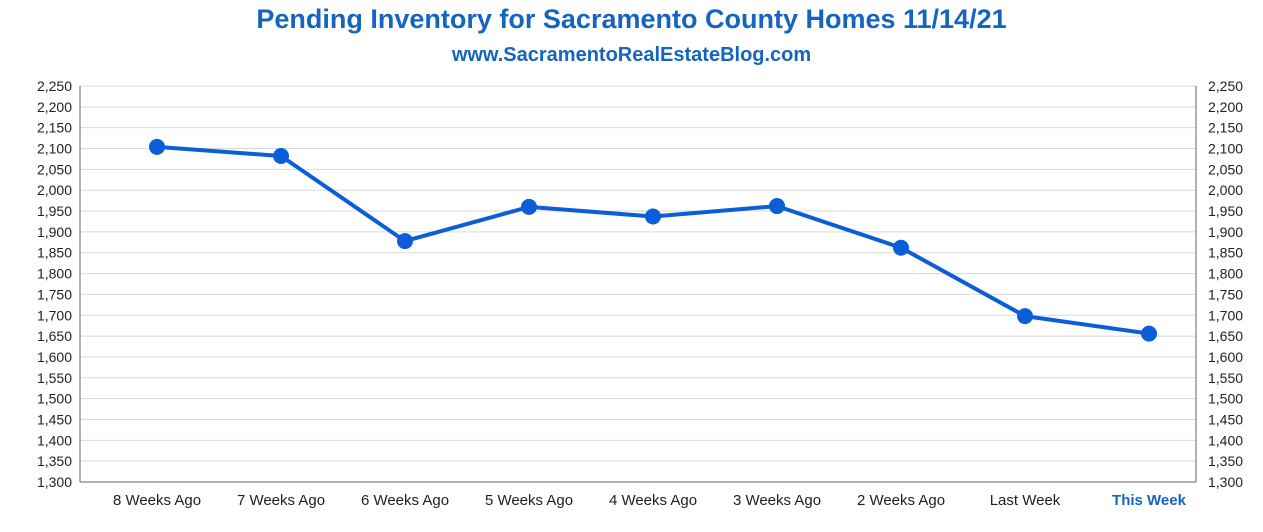 This screenshot has height=532, width=1263. Describe the element at coordinates (1225, 482) in the screenshot. I see `y-tick-label-right: 1,300` at that location.